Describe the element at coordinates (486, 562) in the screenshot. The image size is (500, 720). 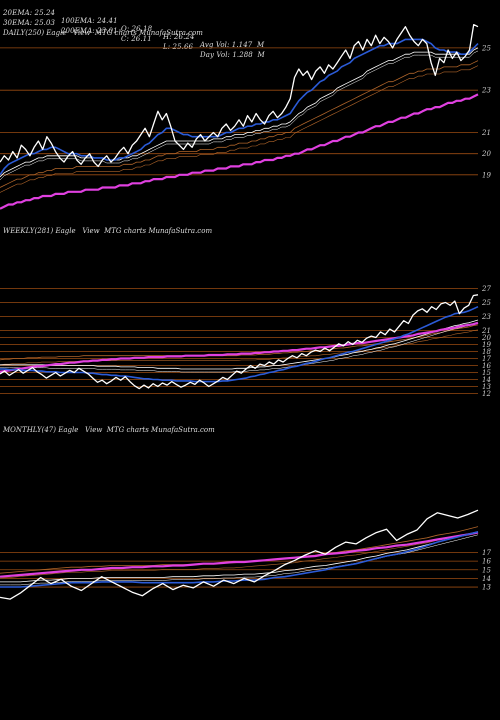
I see `monthly-y-tick-label: 16` at that location.